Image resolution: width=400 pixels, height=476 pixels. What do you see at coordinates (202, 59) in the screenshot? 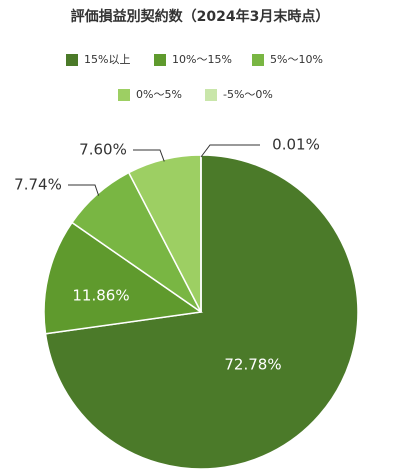
I see `legend-label: 10%～15%` at bounding box center [202, 59].